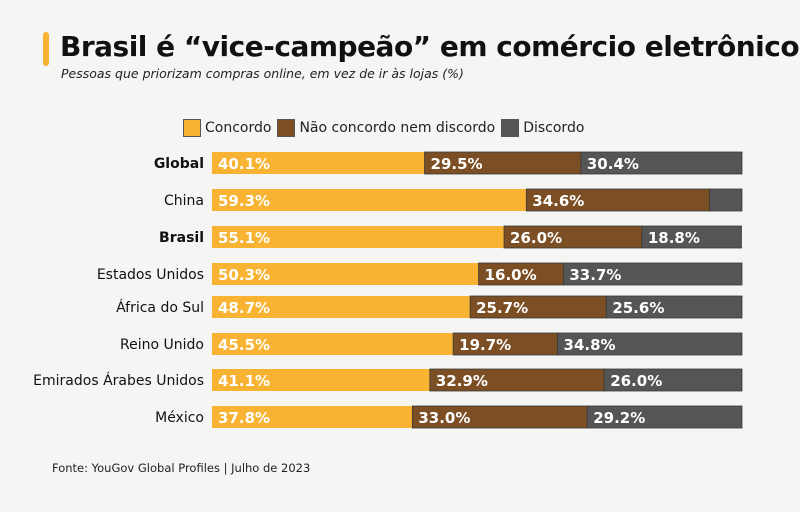 This screenshot has width=800, height=512. I want to click on data-label: 32.9%, so click(462, 381).